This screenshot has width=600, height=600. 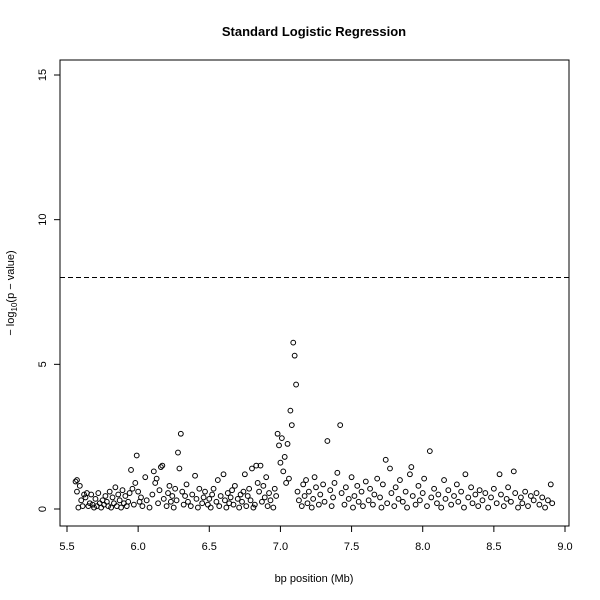 I want to click on x-tick-label: 8.0, so click(x=422, y=547).